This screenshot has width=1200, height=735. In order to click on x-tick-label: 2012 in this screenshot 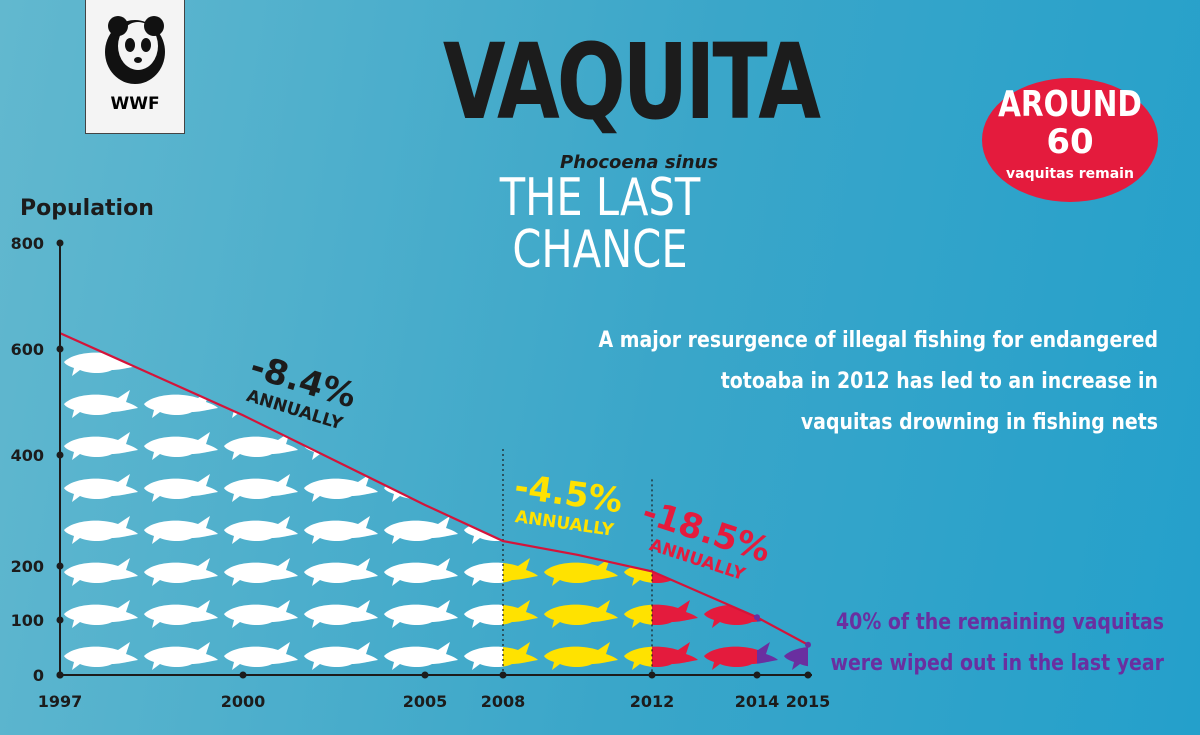, I will do `click(652, 701)`.